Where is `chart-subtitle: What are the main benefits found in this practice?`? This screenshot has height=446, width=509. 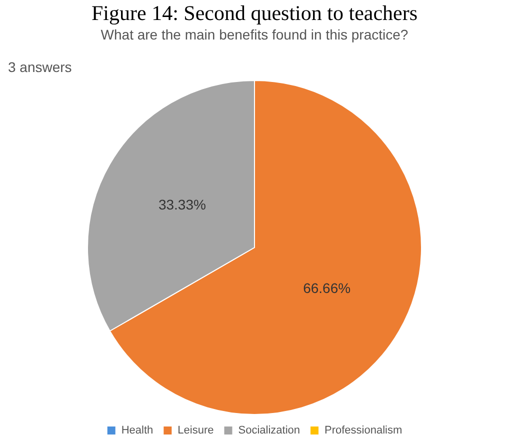
chart-subtitle: What are the main benefits found in this practice? is located at coordinates (254, 34).